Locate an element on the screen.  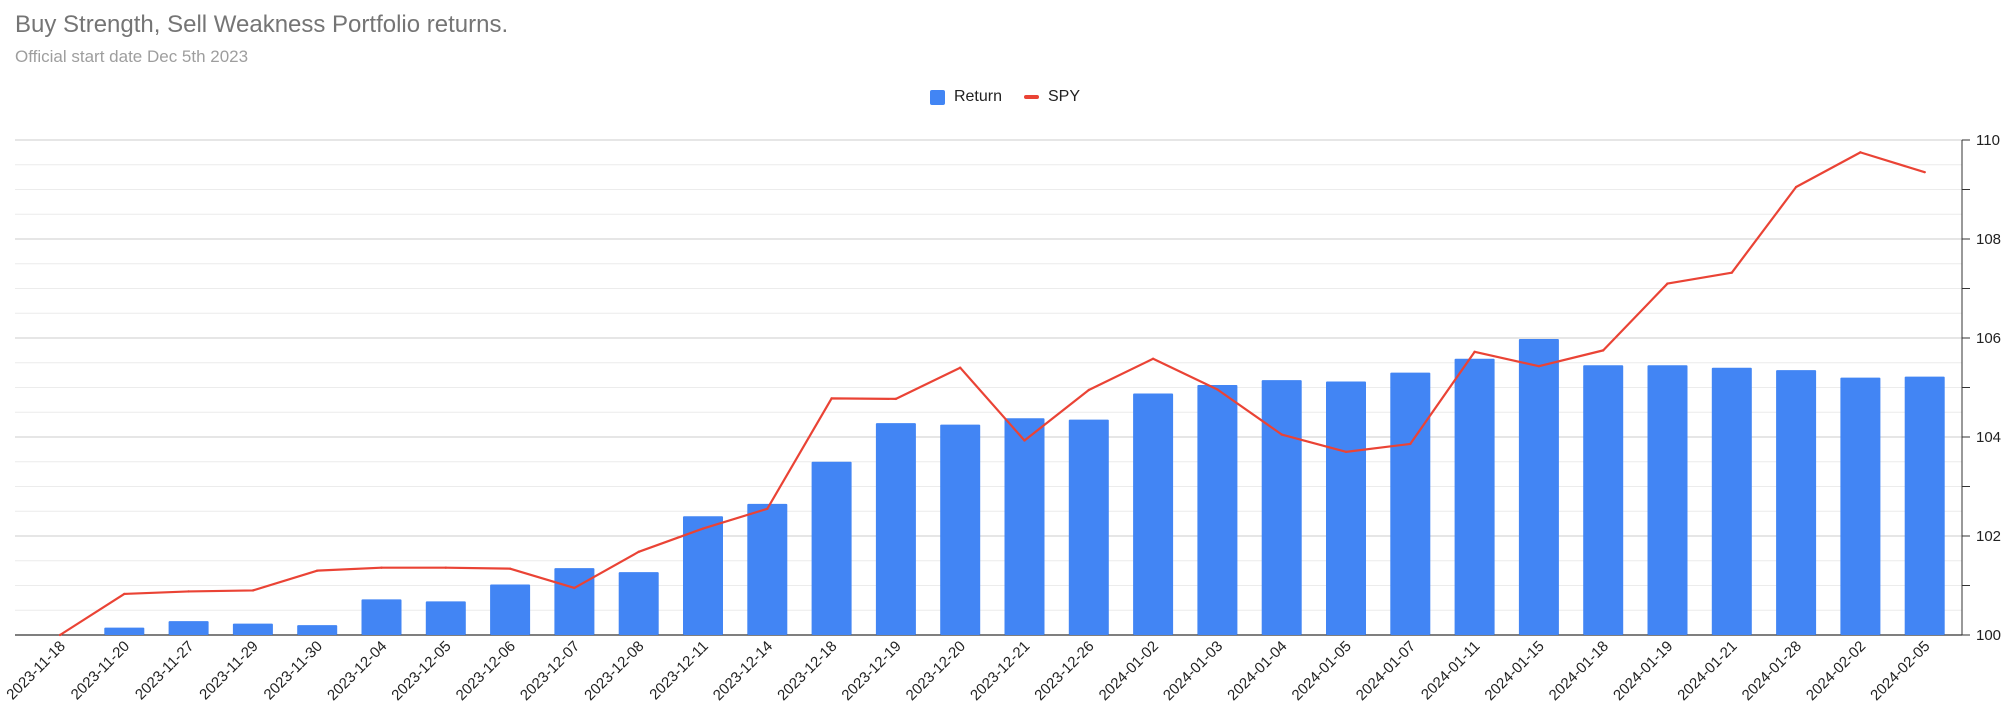
x-tick-label: 2024-01-03 is located at coordinates (1193, 671).